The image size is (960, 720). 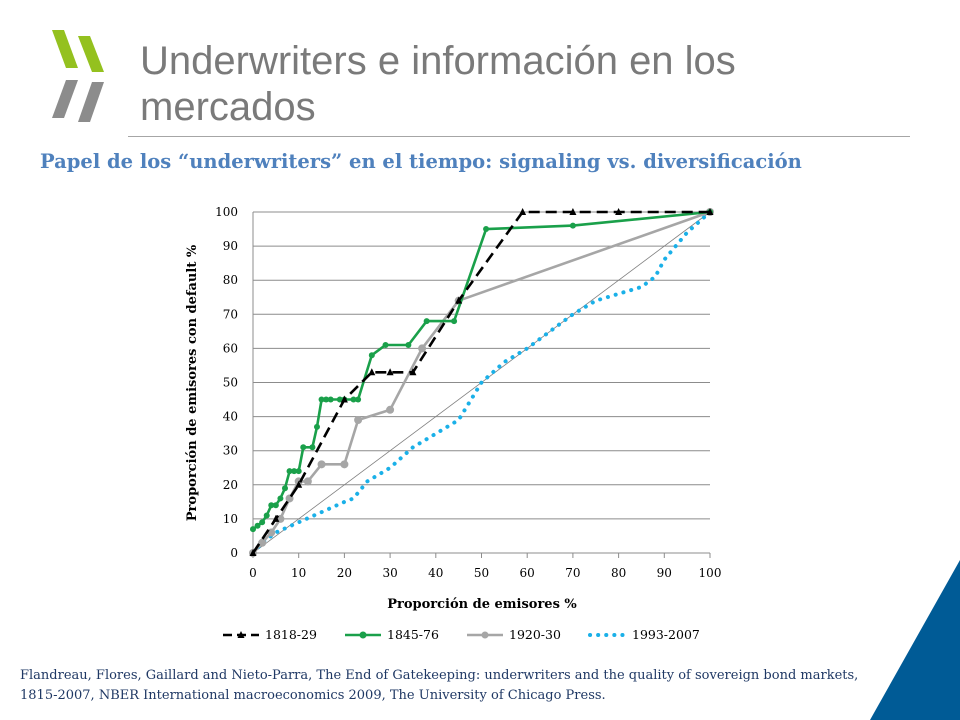 I want to click on x-tick-label: 90, so click(x=664, y=573).